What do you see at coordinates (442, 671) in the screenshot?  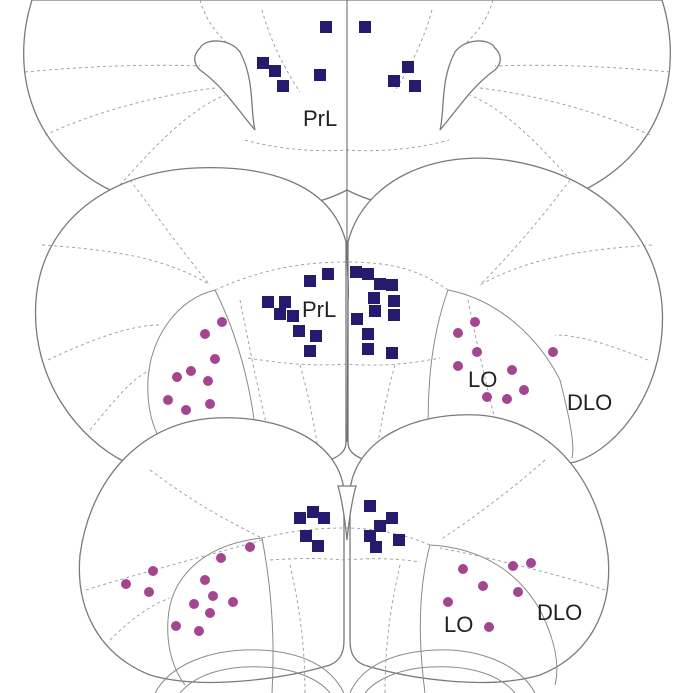 I see `bot-right-bulb-outer` at bounding box center [442, 671].